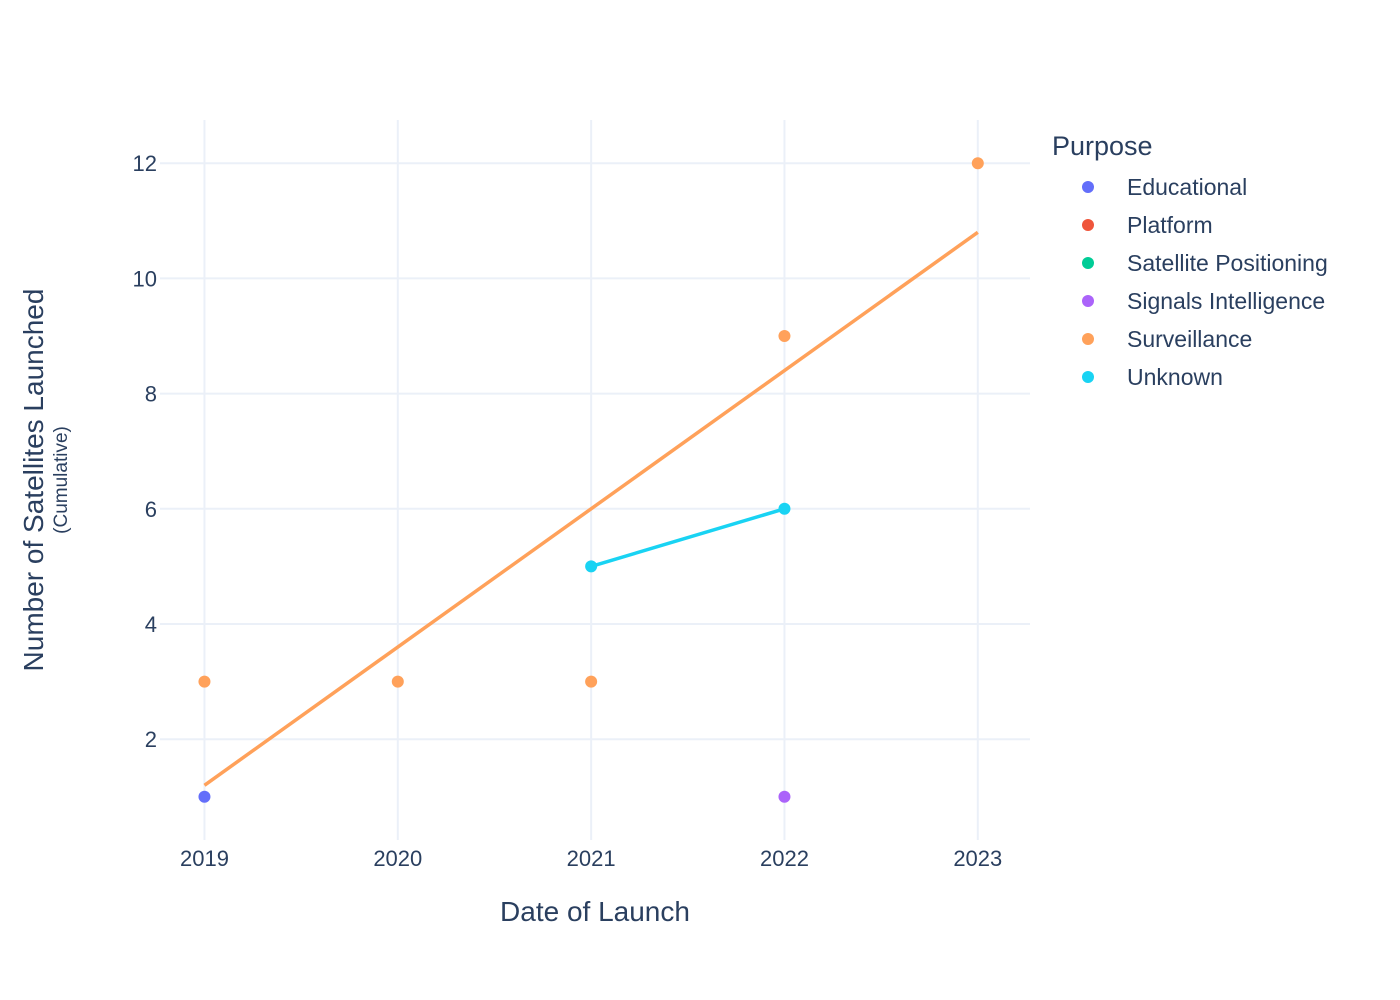 This screenshot has height=1000, width=1400. Describe the element at coordinates (784, 858) in the screenshot. I see `x-tick-label: 2022` at that location.